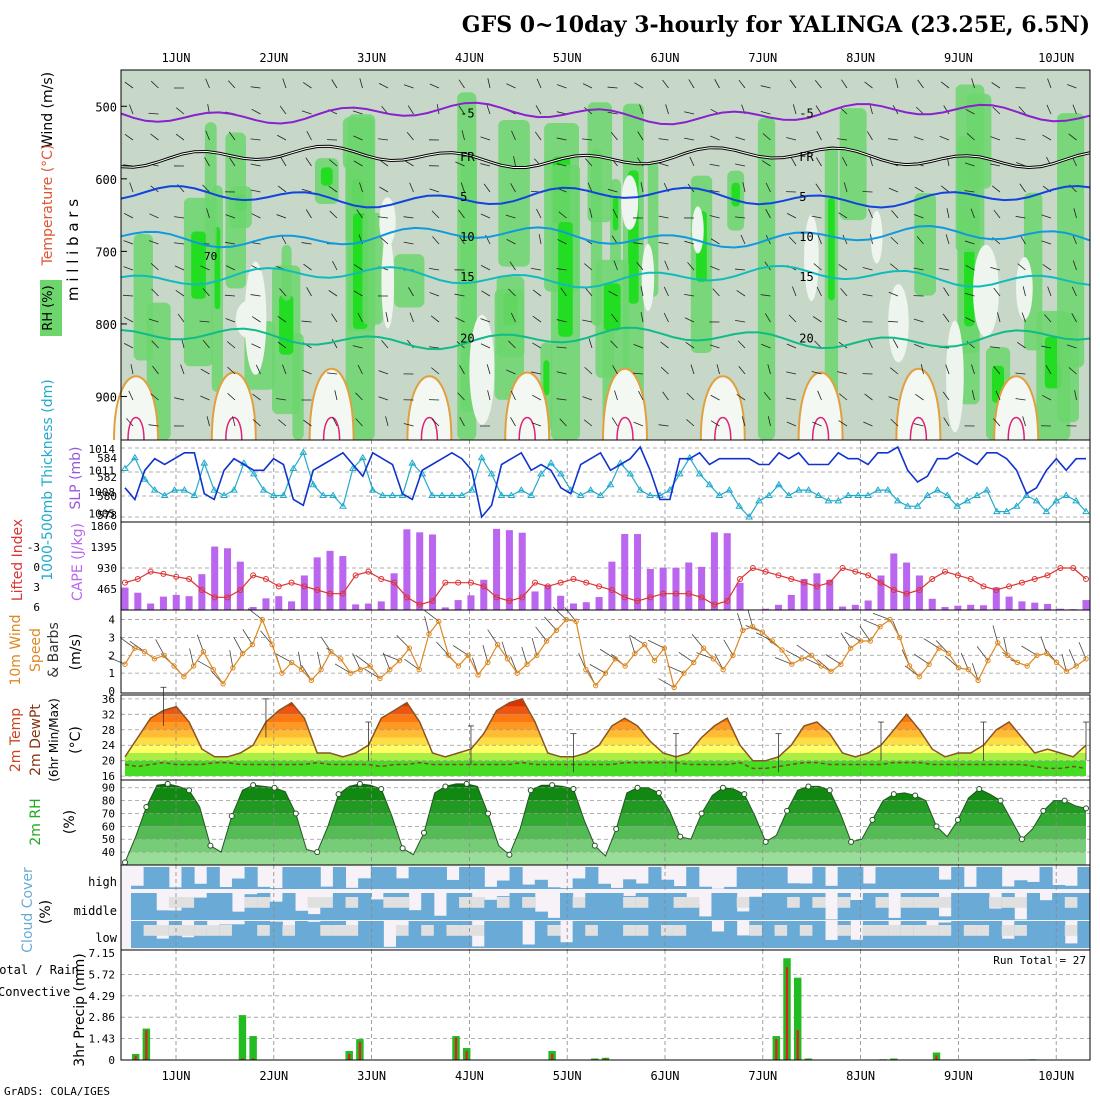 This screenshot has width=1100, height=1100. I want to click on precip-y-tick: 7.15, so click(102, 953).